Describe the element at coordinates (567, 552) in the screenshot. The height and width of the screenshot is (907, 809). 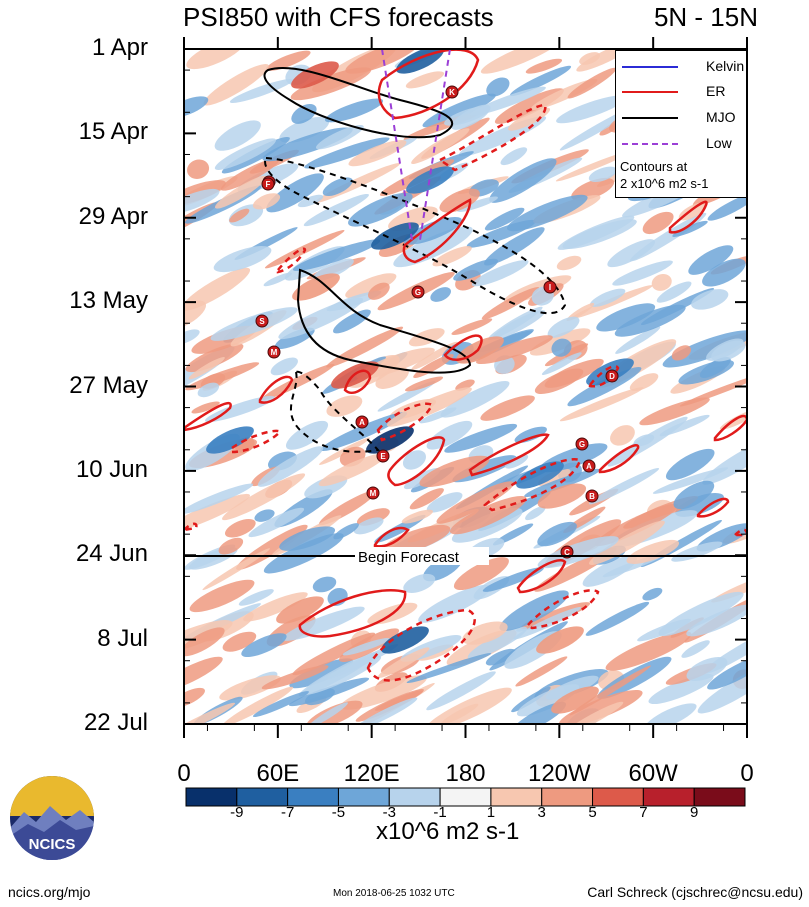
I see `storm-marker-label: C` at that location.